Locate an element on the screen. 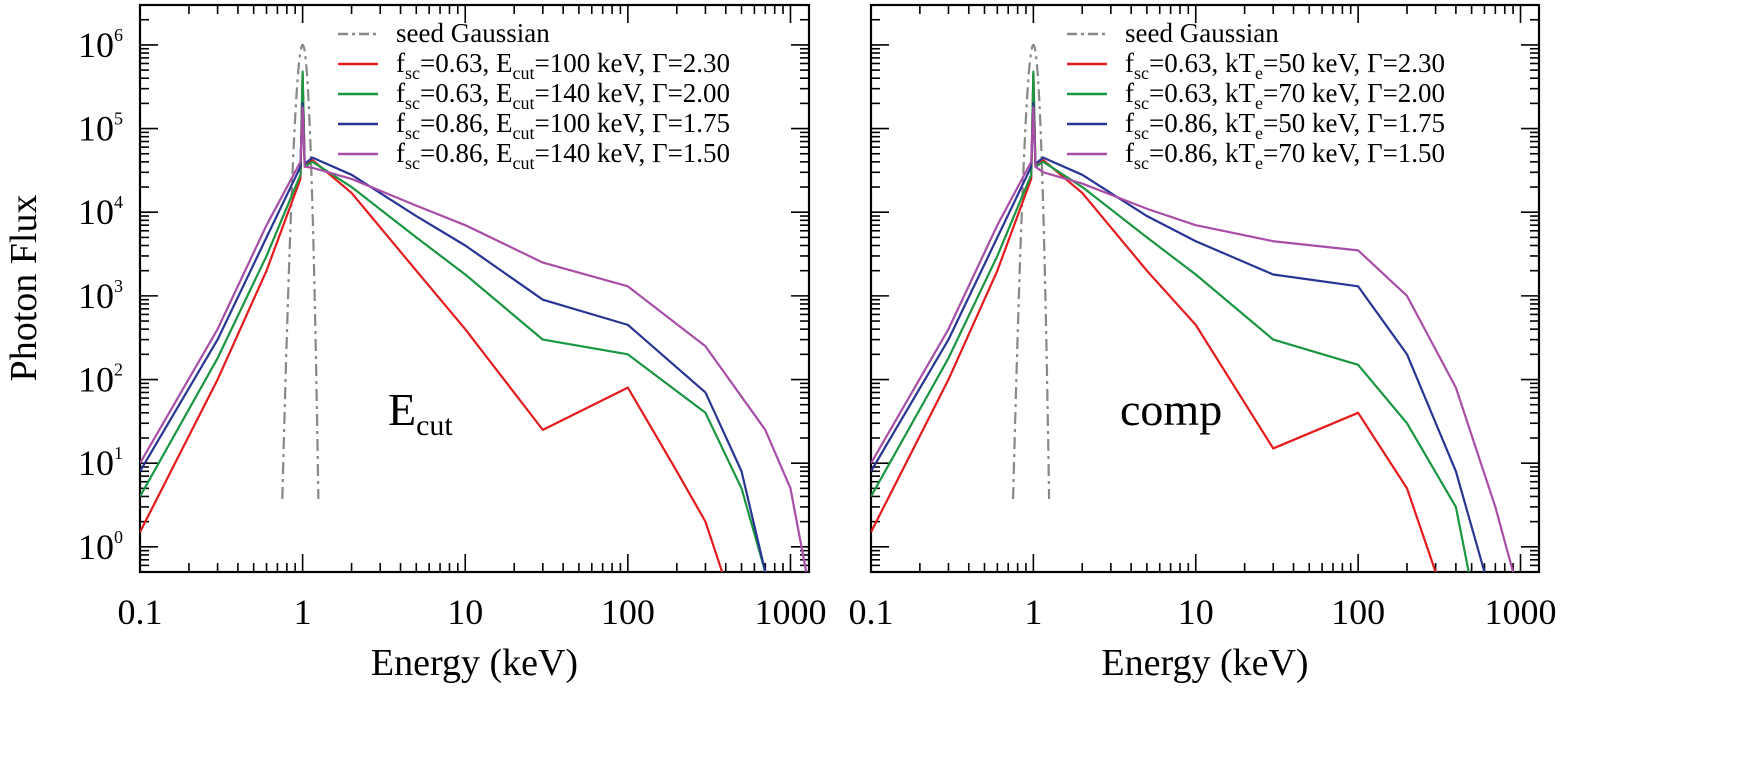  legend-label-2: fsc=0.63, kTe=70 keV, Γ=2.00 is located at coordinates (1285, 95).